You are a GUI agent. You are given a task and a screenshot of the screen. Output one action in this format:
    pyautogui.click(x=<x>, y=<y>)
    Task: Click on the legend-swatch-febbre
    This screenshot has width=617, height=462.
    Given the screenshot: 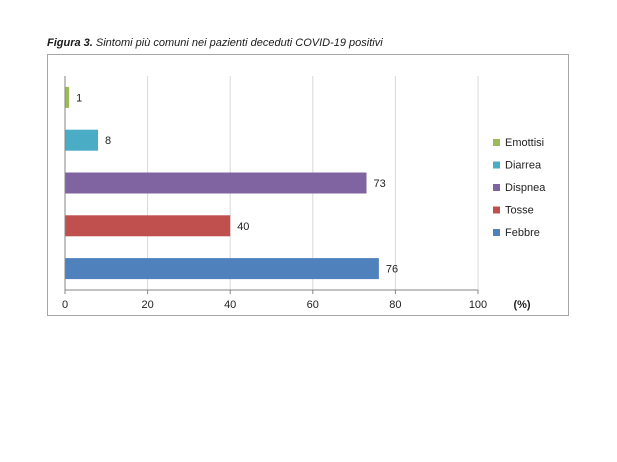 What is the action you would take?
    pyautogui.click(x=496, y=232)
    